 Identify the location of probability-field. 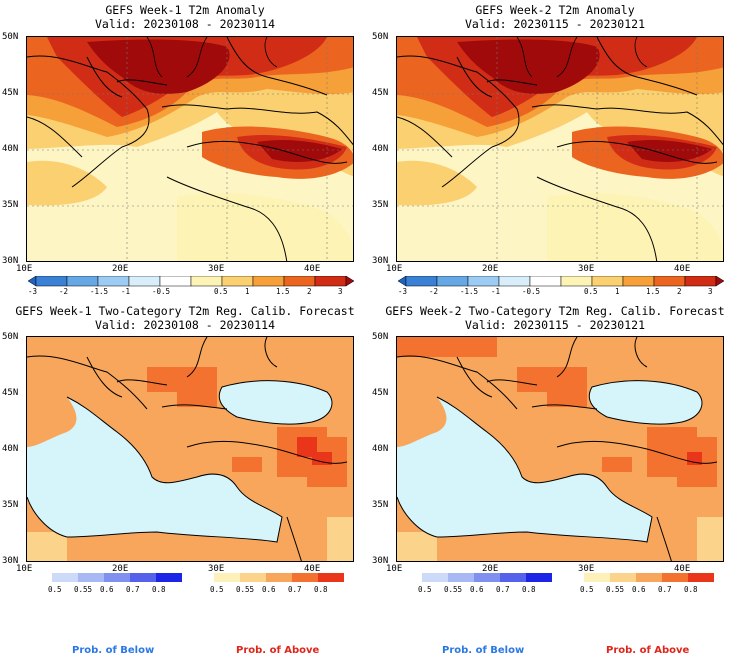
(560, 449).